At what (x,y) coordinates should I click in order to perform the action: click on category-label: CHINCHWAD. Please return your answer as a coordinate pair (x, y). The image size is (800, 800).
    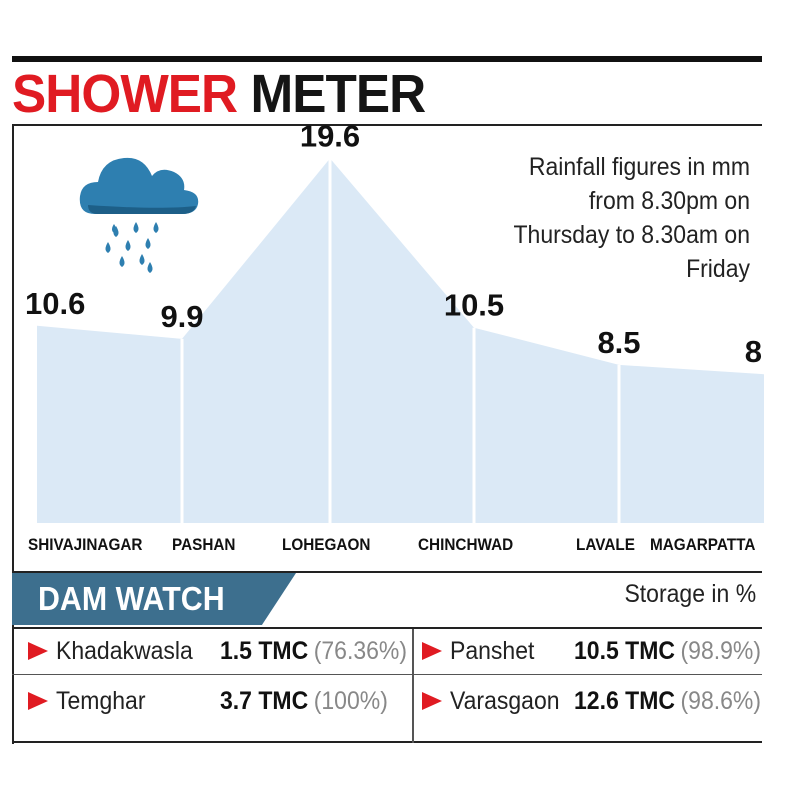
    Looking at the image, I should click on (466, 544).